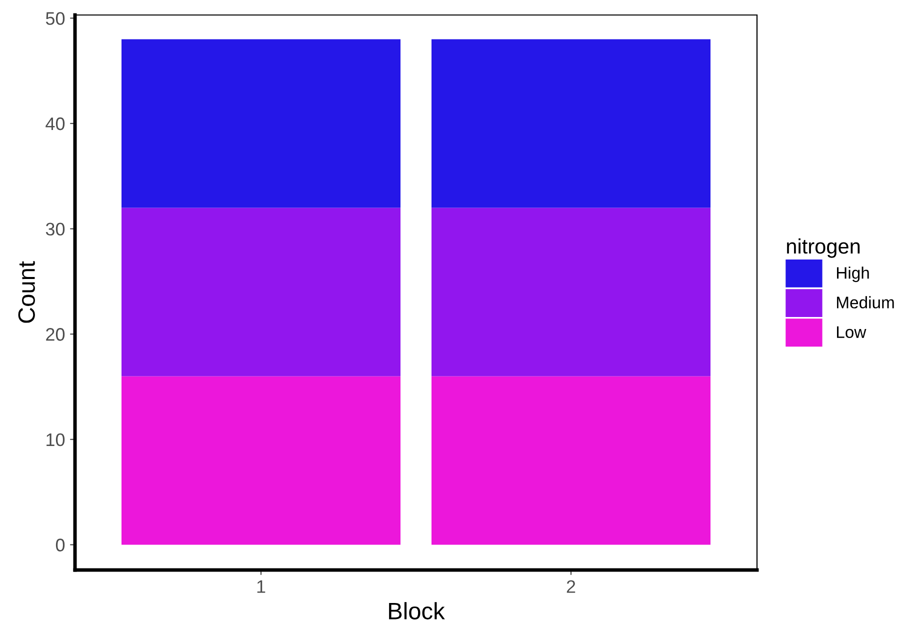  I want to click on y-tick-label: 10, so click(55, 439).